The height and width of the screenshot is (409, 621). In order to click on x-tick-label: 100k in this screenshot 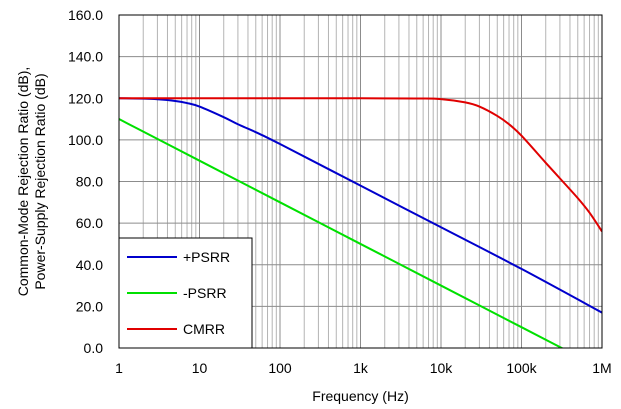, I will do `click(521, 368)`.